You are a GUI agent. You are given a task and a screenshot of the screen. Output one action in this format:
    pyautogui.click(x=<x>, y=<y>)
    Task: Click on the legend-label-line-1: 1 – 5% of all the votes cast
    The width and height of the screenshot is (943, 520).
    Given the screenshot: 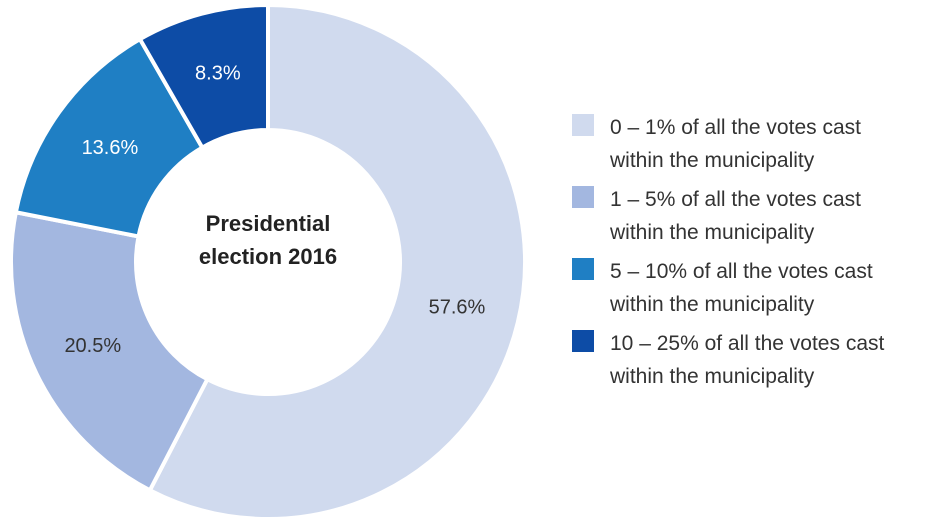 What is the action you would take?
    pyautogui.click(x=735, y=199)
    